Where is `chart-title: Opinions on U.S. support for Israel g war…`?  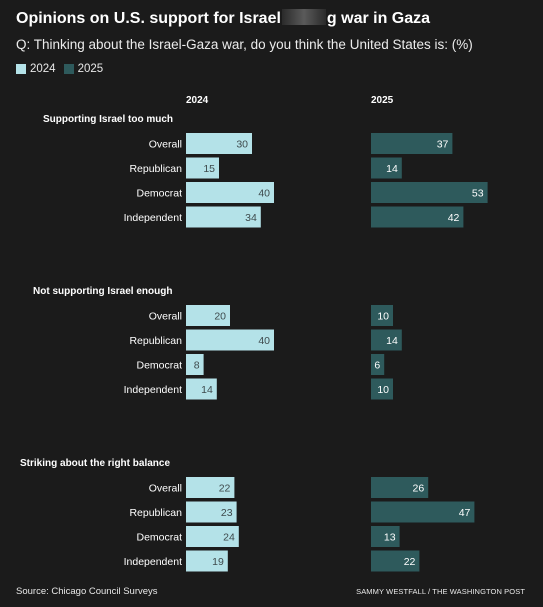
chart-title: Opinions on U.S. support for Israel g war… is located at coordinates (223, 18).